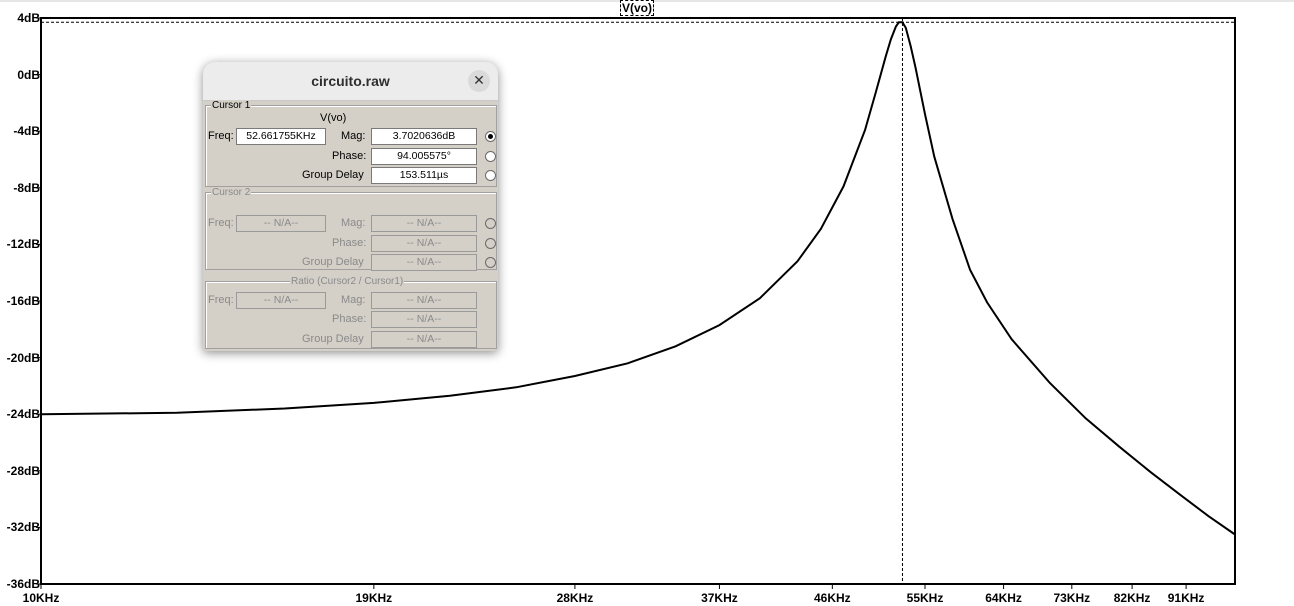 This screenshot has height=606, width=1294. I want to click on cursor2-phase-radio, so click(490, 243).